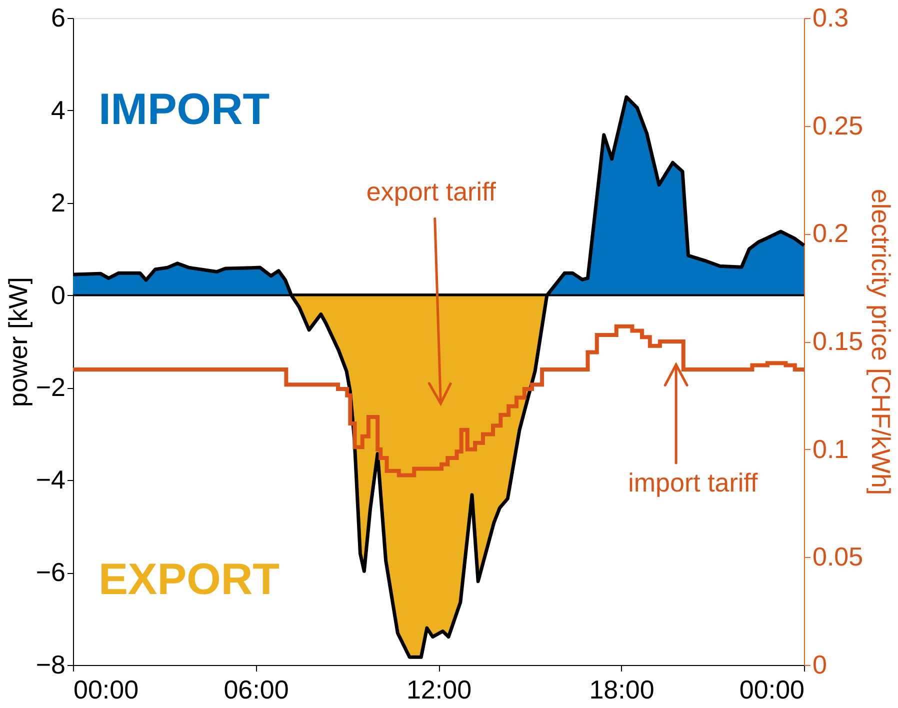  What do you see at coordinates (431, 191) in the screenshot?
I see `annotation: export tariff` at bounding box center [431, 191].